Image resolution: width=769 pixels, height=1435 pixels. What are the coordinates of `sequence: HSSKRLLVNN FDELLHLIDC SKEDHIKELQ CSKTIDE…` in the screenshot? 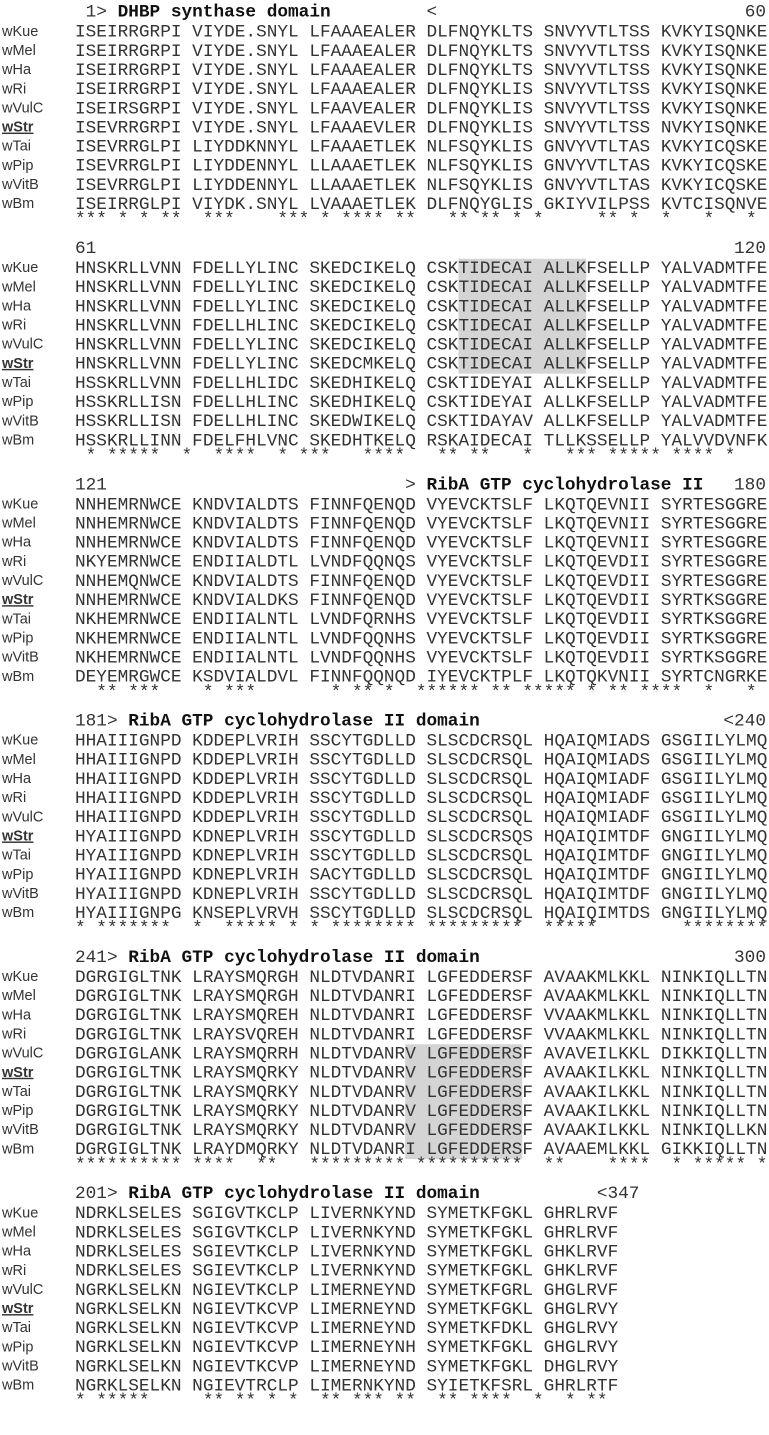 It's located at (421, 384).